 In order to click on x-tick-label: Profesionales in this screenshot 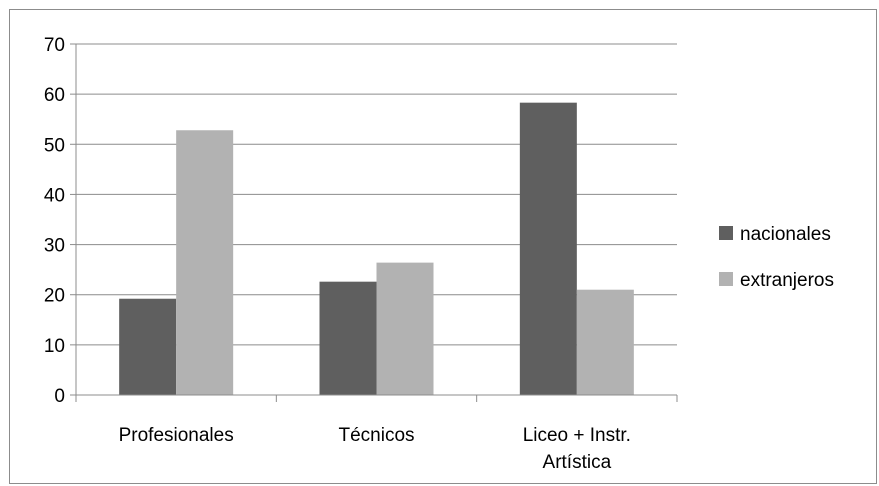, I will do `click(176, 435)`.